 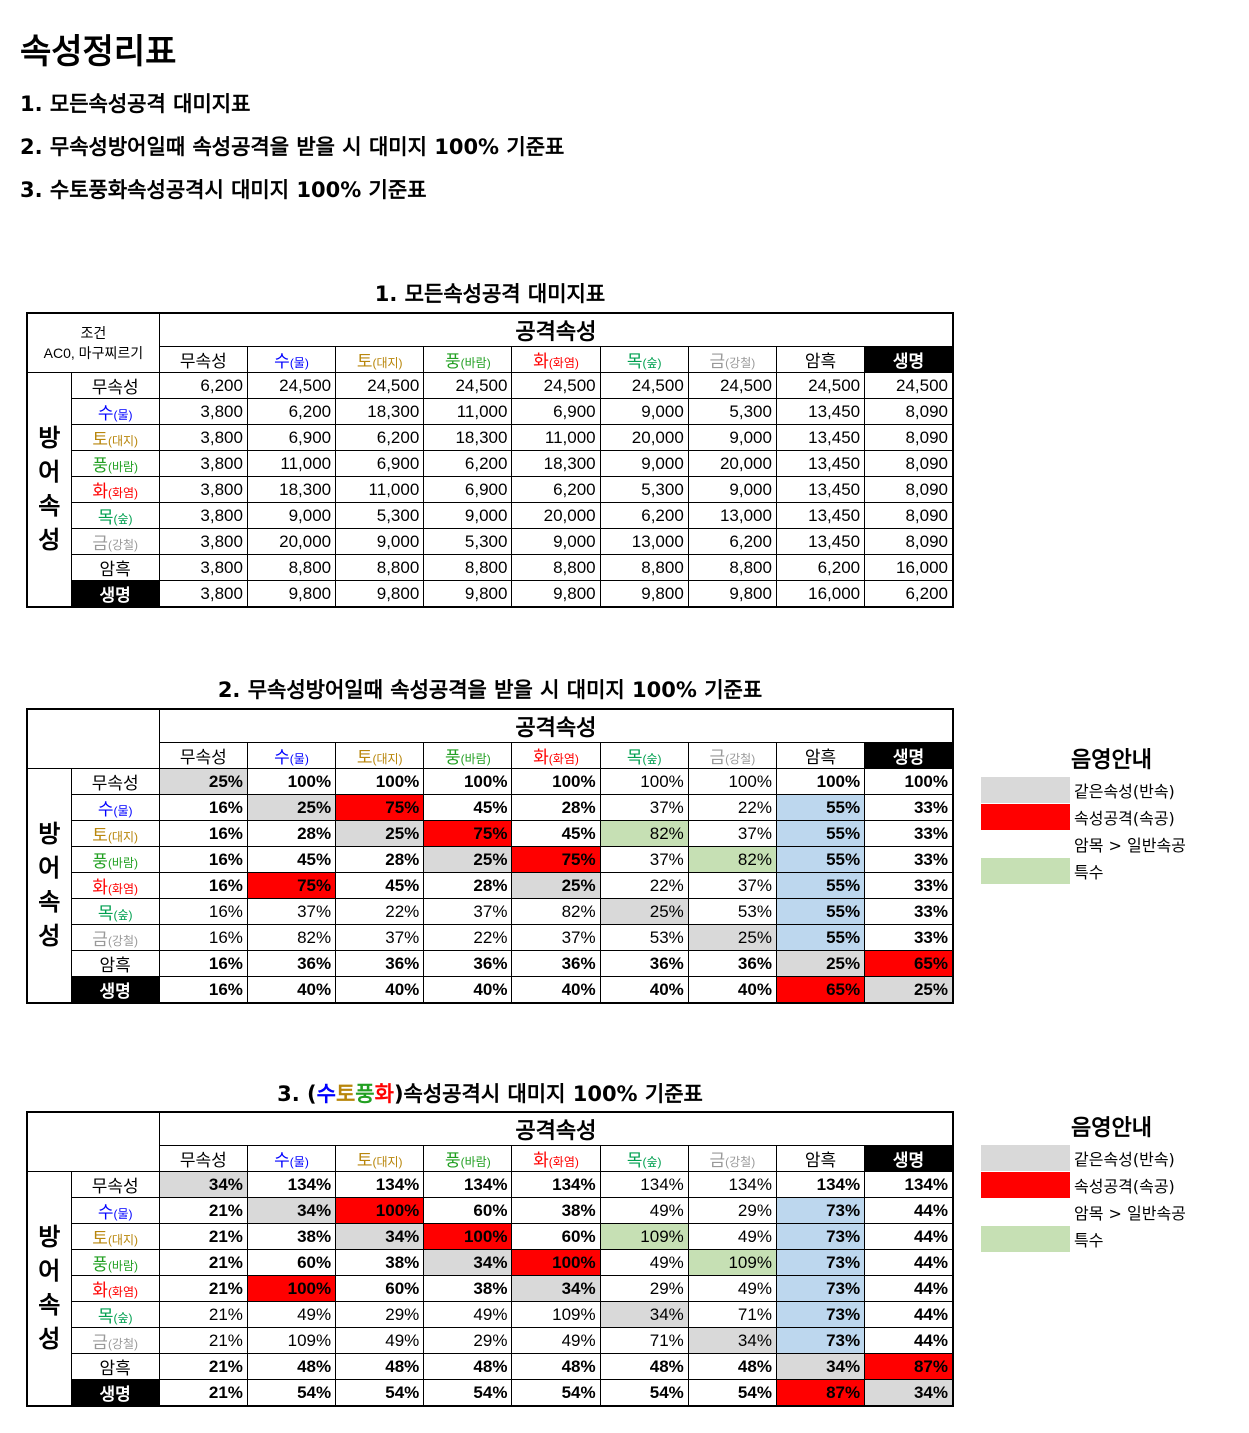 I want to click on column-header: 무속성, so click(x=203, y=1158).